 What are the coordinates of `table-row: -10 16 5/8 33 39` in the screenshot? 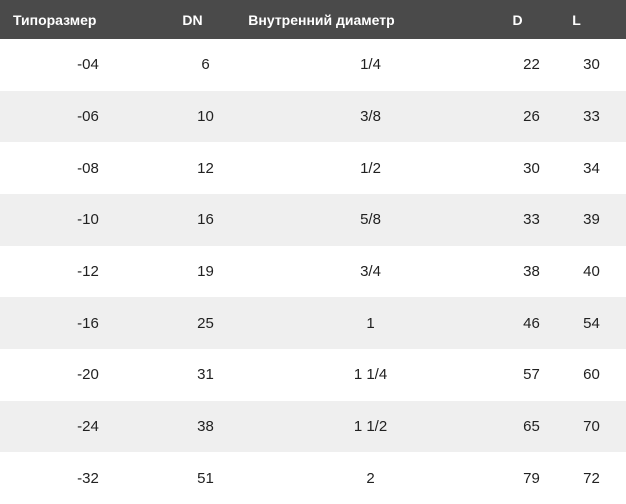 It's located at (313, 220).